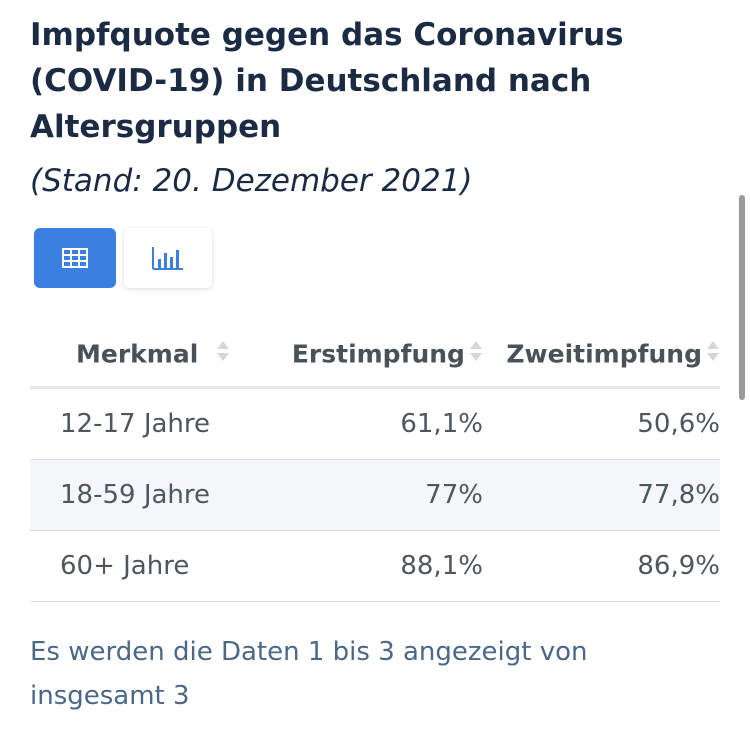 Image resolution: width=750 pixels, height=755 pixels. I want to click on erstimpfung-value: 88,1%, so click(383, 566).